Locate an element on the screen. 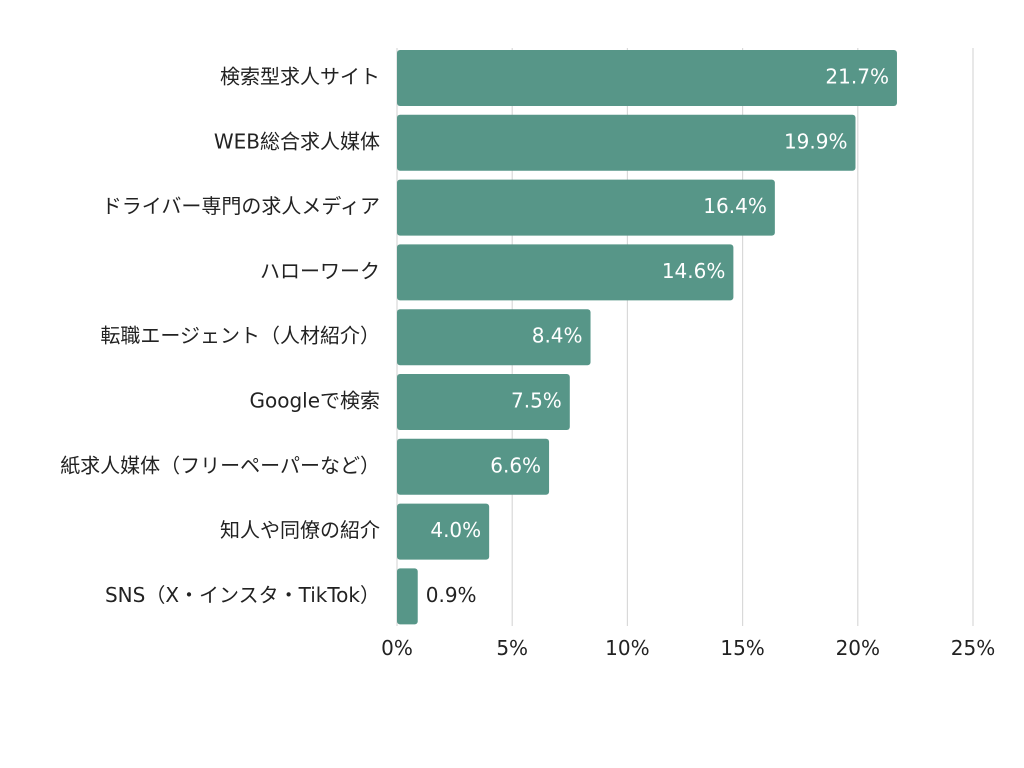 Image resolution: width=1024 pixels, height=768 pixels. data-label: 21.7% is located at coordinates (857, 77).